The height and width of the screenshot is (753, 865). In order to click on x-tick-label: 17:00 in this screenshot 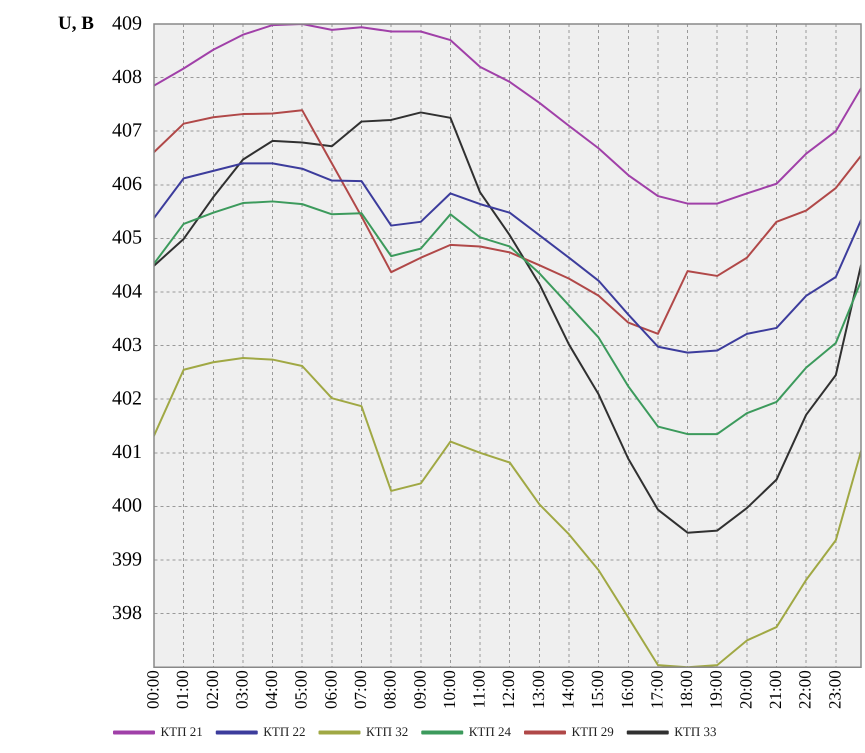, I will do `click(656, 690)`.